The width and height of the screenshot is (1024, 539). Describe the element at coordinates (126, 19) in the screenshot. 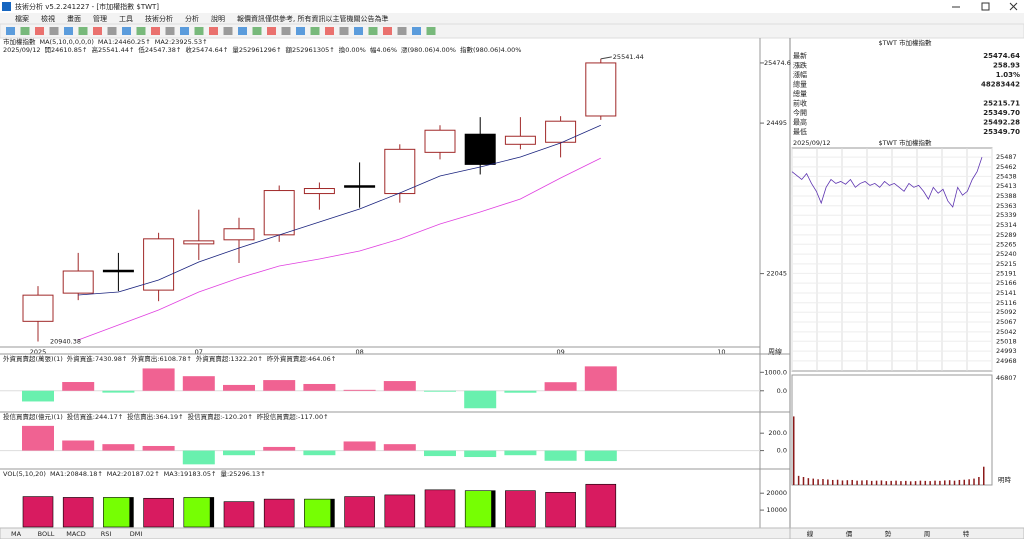

I see `menu-item: 工具` at that location.